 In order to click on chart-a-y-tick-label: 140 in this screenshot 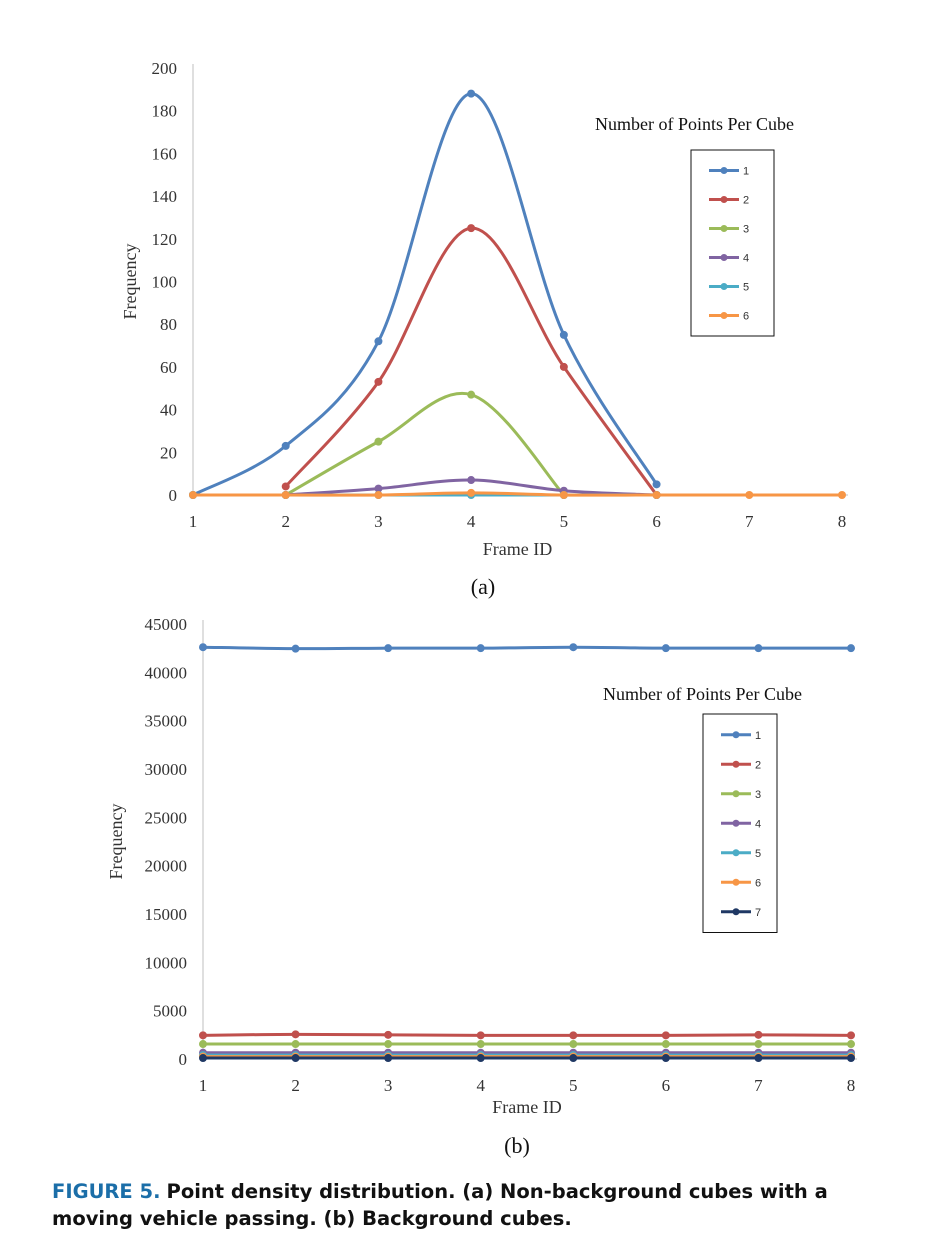, I will do `click(165, 196)`.